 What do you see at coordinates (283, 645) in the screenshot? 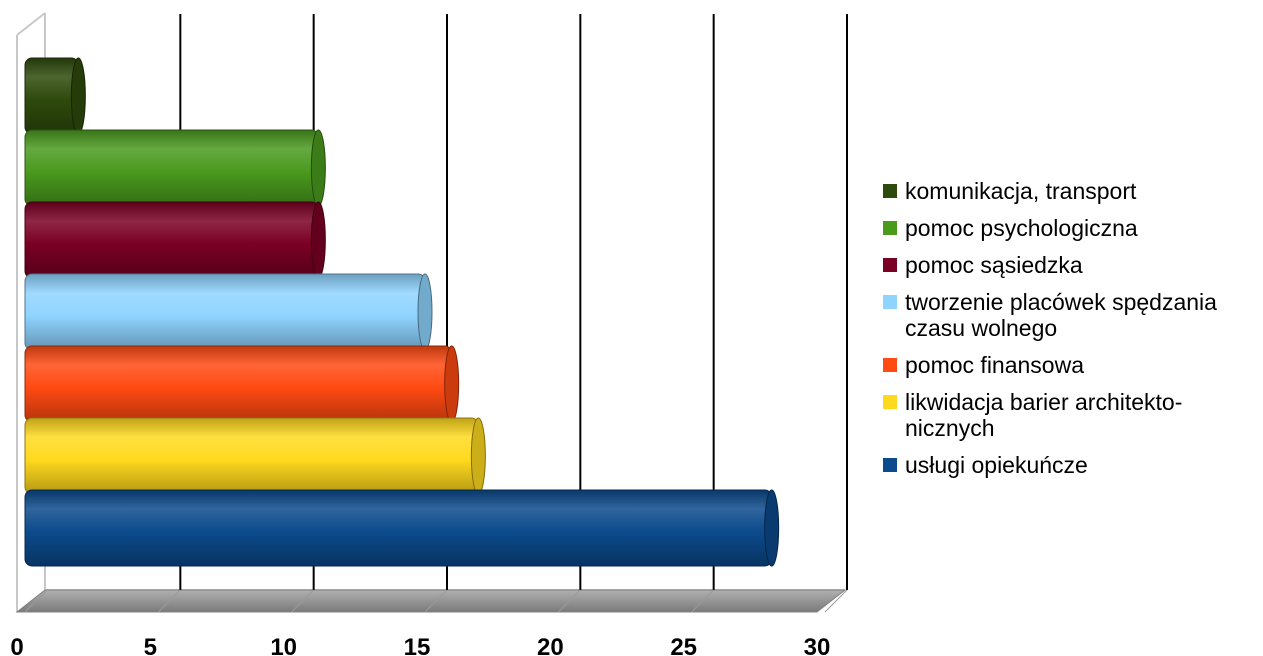
I see `x-tick-label: 10` at bounding box center [283, 645].